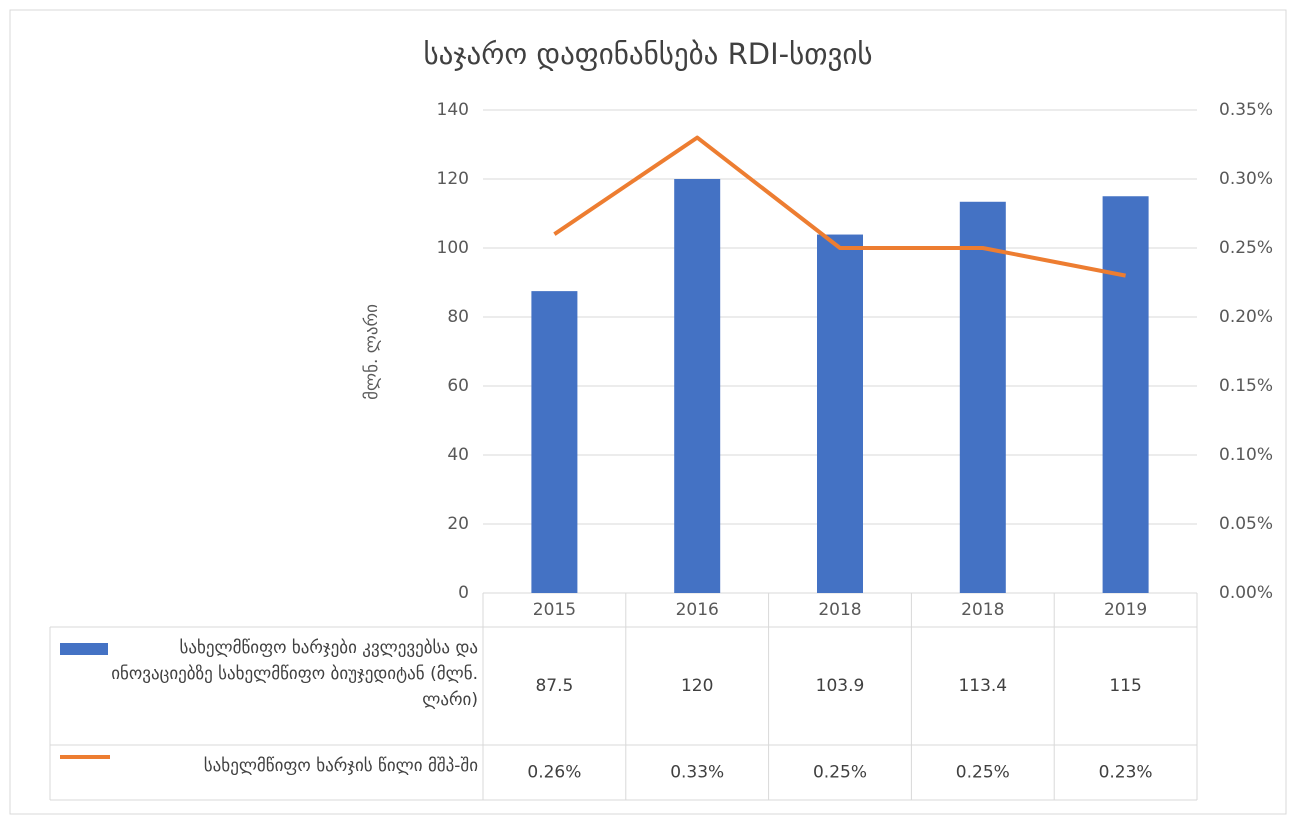 This screenshot has height=815, width=1297. What do you see at coordinates (1246, 317) in the screenshot?
I see `y2-tick-label: 0.20%` at bounding box center [1246, 317].